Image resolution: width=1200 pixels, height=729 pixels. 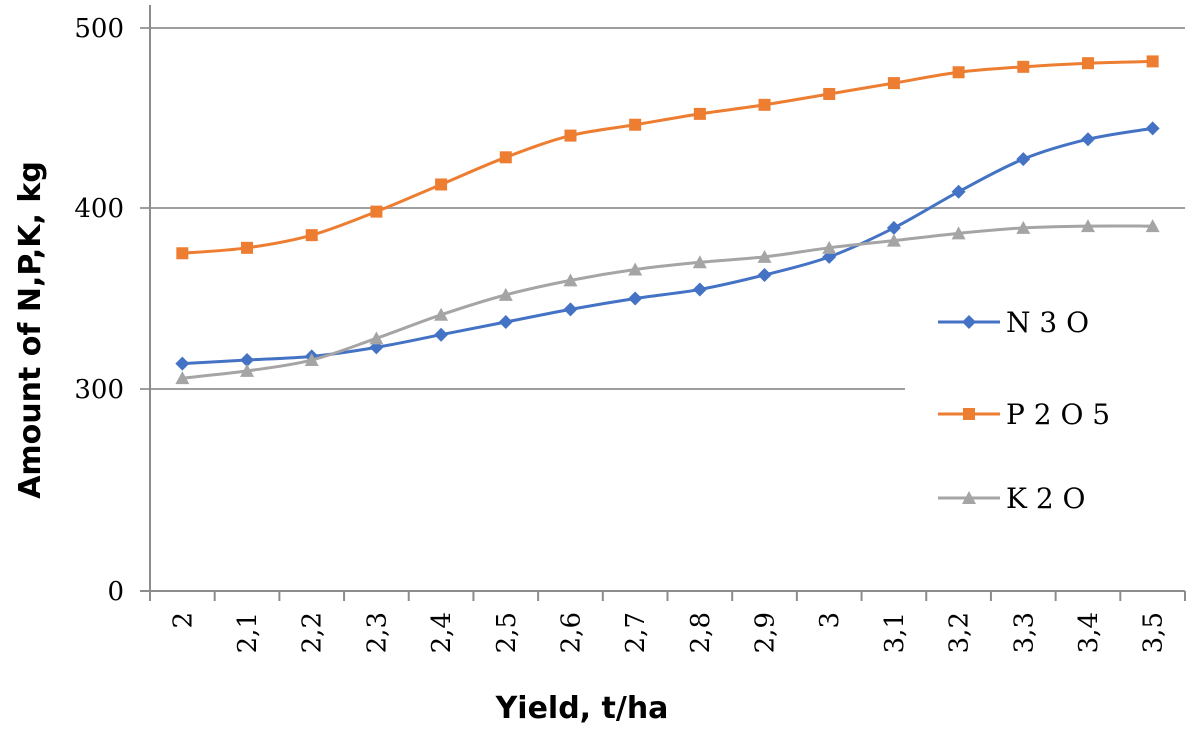 What do you see at coordinates (99, 209) in the screenshot?
I see `y-tick-label: 400` at bounding box center [99, 209].